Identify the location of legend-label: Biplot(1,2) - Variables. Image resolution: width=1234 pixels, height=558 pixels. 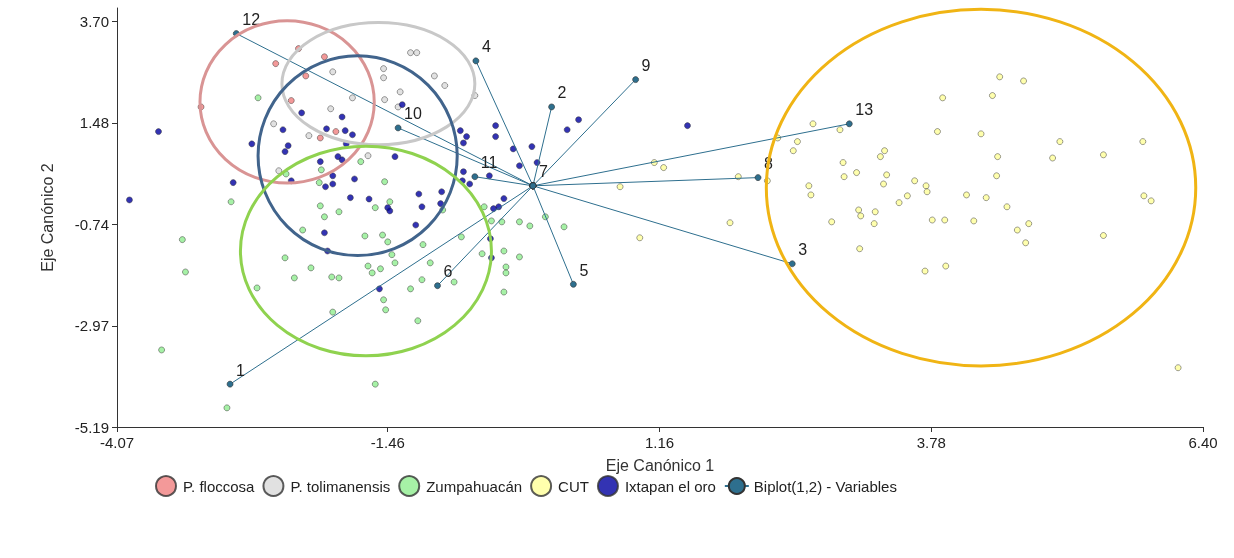
(825, 486).